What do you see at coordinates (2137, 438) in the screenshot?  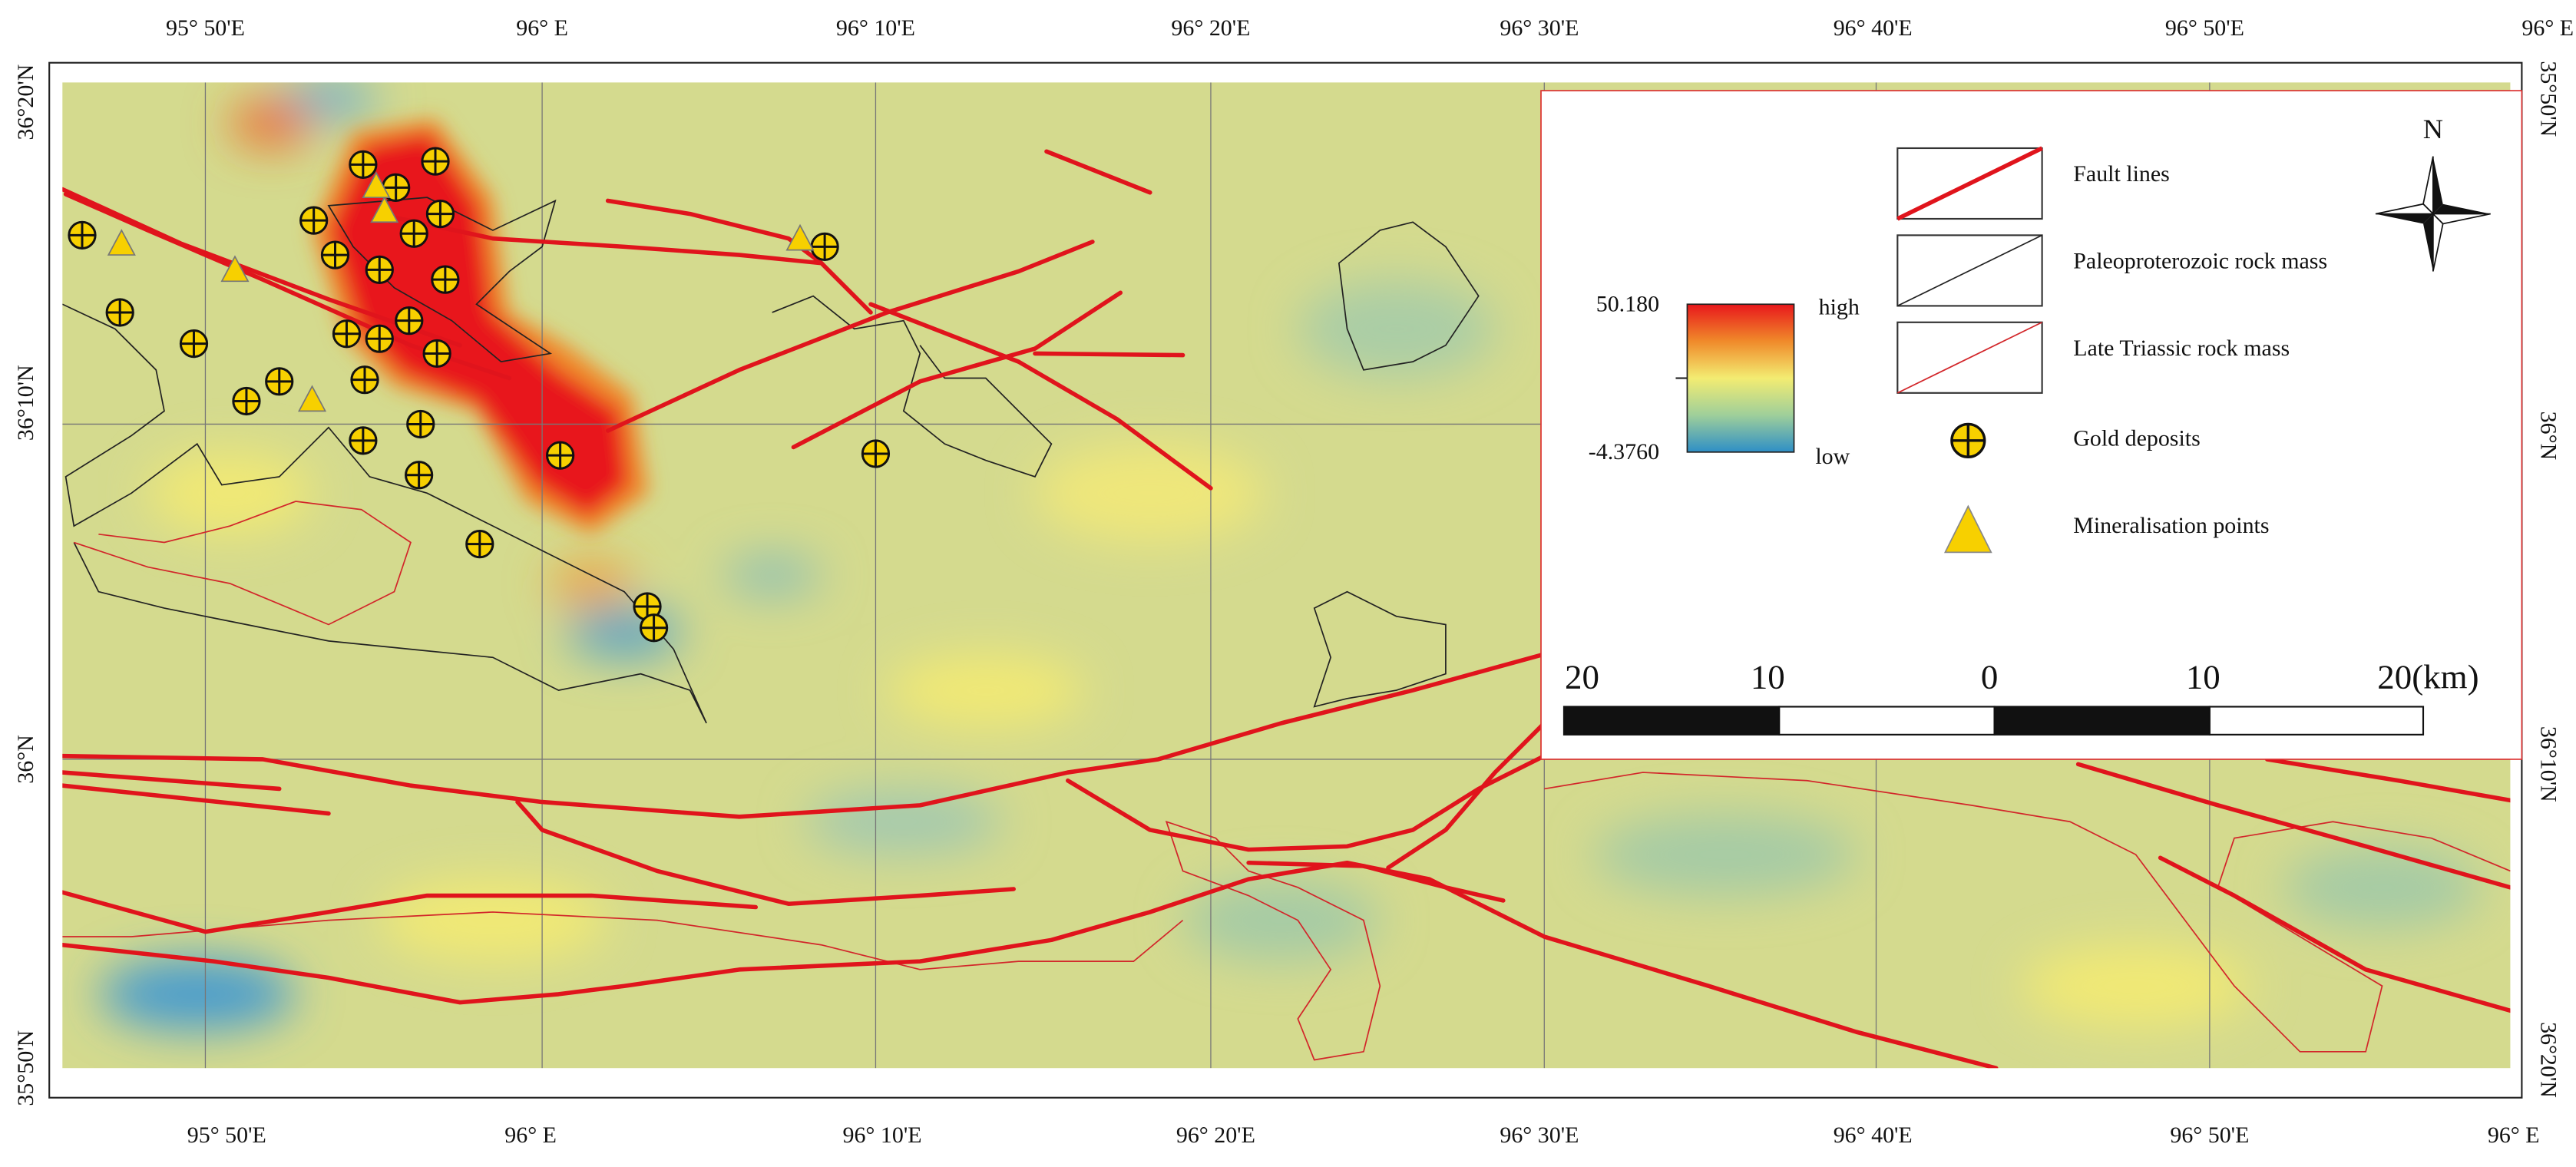 I see `legend-item: Gold deposits` at bounding box center [2137, 438].